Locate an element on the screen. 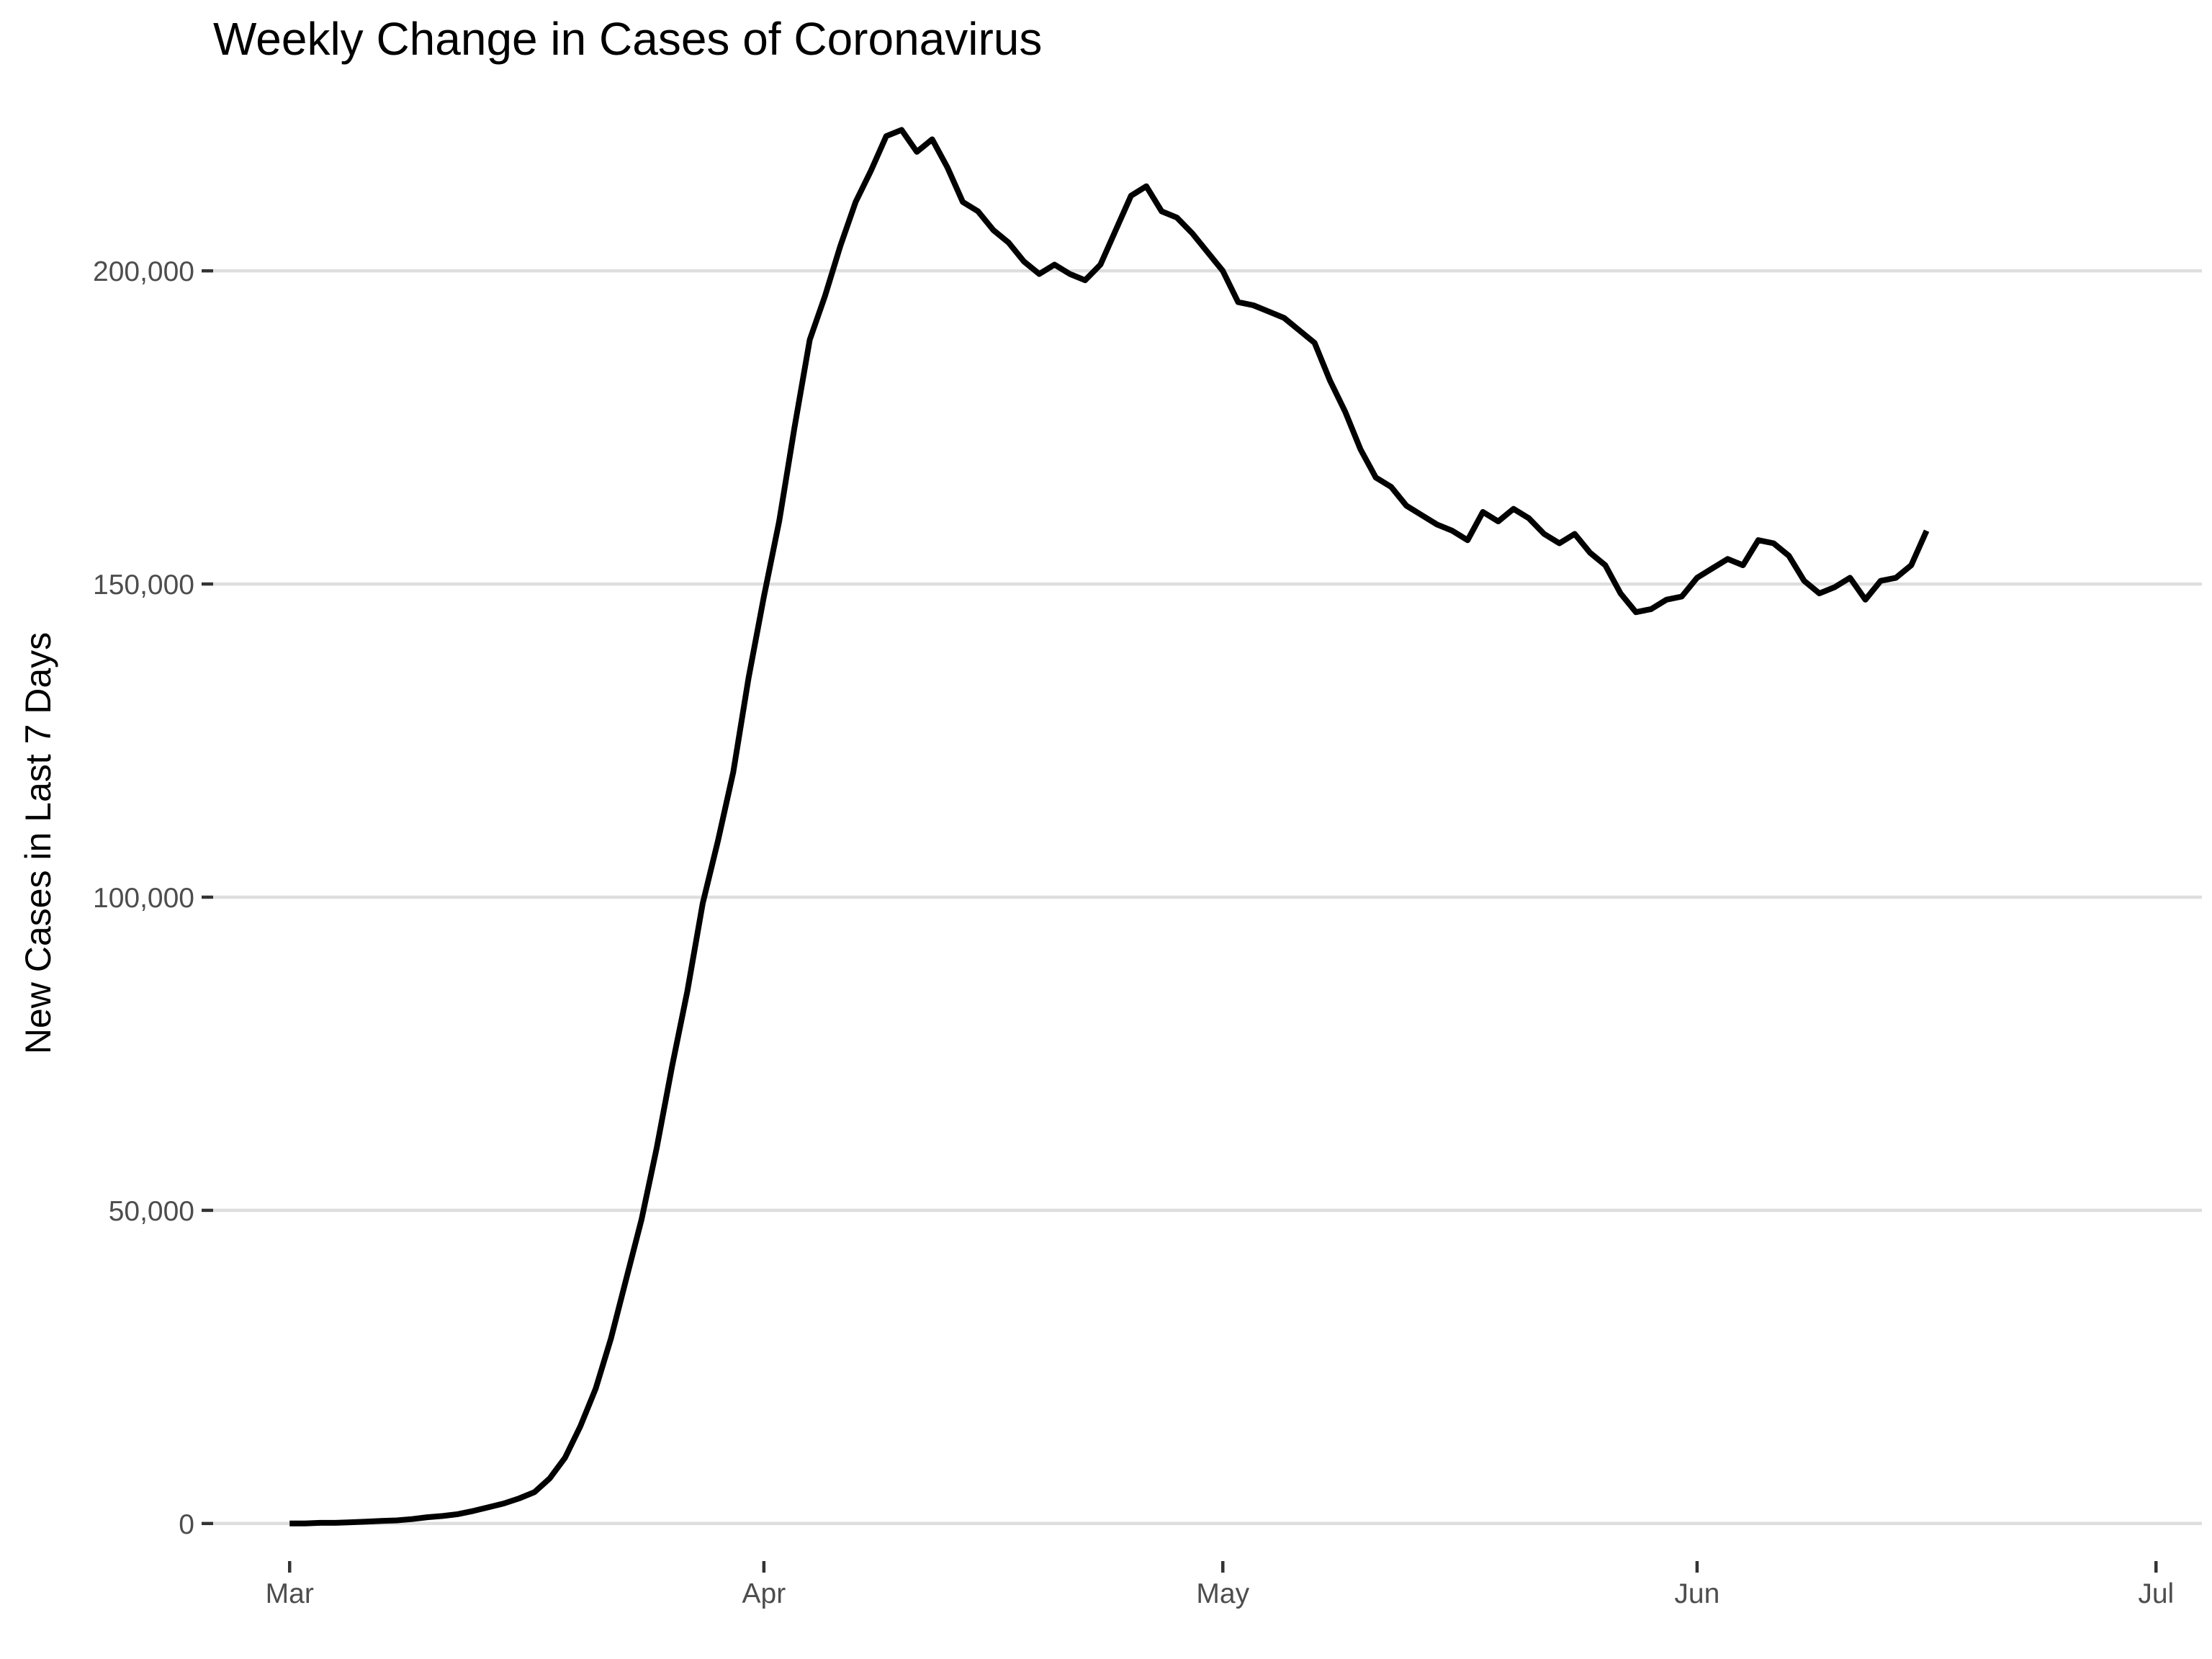 The width and height of the screenshot is (2212, 1659). x-tick-label: Jun is located at coordinates (1696, 1593).